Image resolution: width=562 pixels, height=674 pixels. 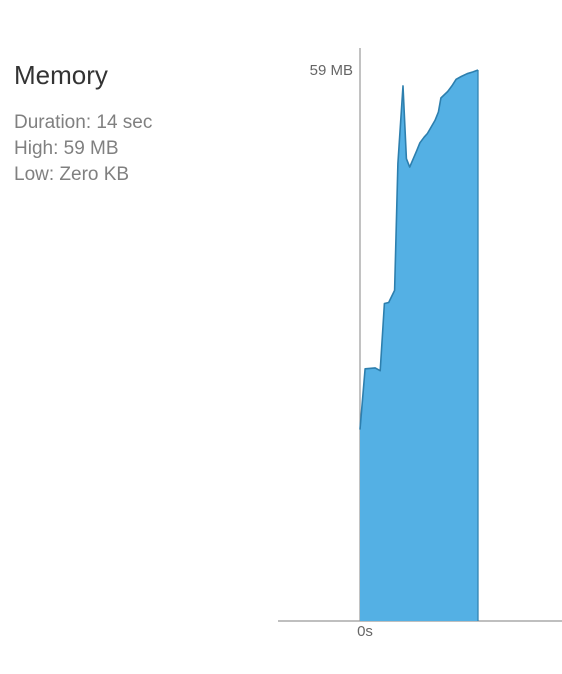 What do you see at coordinates (365, 631) in the screenshot?
I see `x-tick-label: 0s` at bounding box center [365, 631].